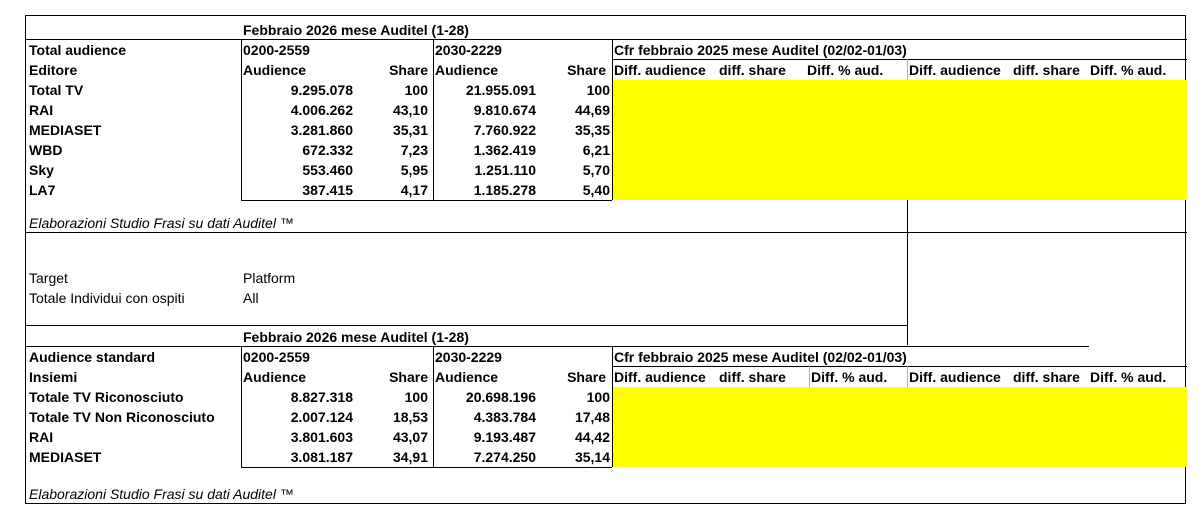 The height and width of the screenshot is (513, 1199). What do you see at coordinates (106, 397) in the screenshot?
I see `row-label: Totale TV Riconosciuto` at bounding box center [106, 397].